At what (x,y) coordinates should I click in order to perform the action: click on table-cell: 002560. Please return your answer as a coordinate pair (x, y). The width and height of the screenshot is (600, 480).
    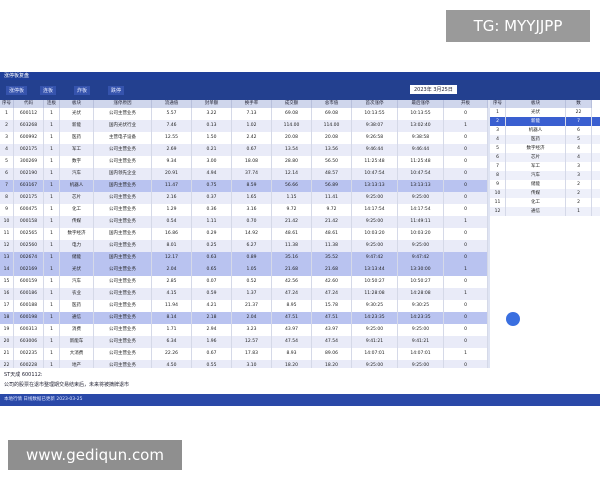
    Looking at the image, I should click on (29, 246).